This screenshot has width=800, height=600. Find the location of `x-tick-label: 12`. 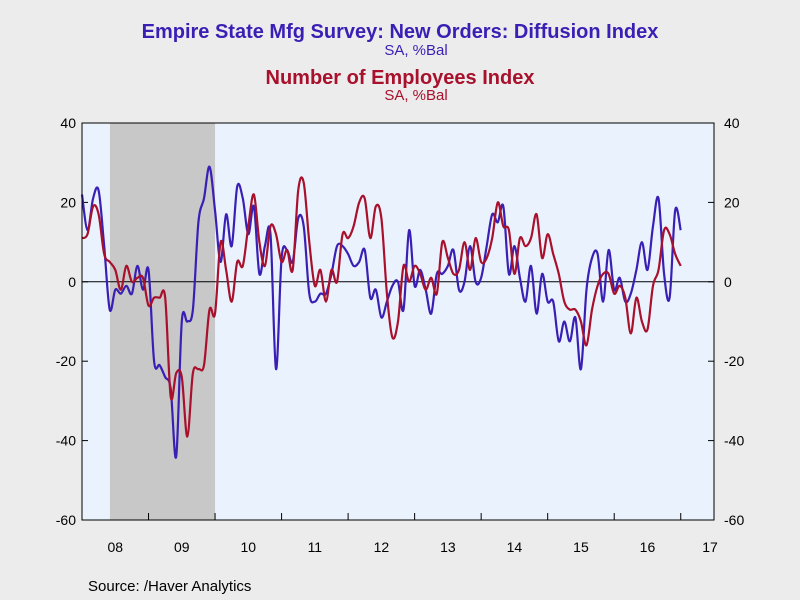

x-tick-label: 12 is located at coordinates (382, 547).